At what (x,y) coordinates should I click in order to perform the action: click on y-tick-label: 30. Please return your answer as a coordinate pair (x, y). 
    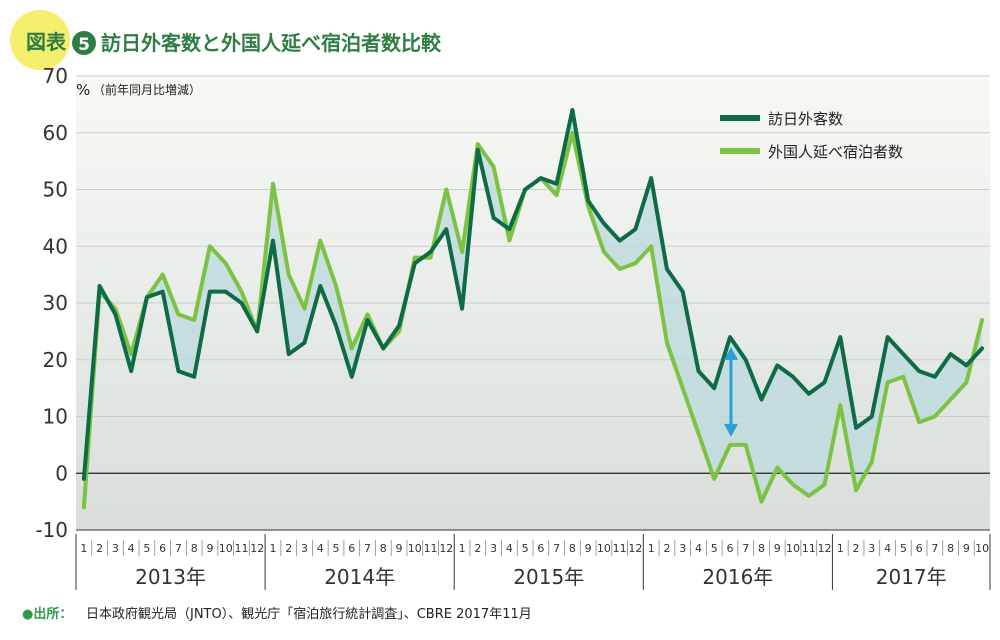
    Looking at the image, I should click on (55, 303).